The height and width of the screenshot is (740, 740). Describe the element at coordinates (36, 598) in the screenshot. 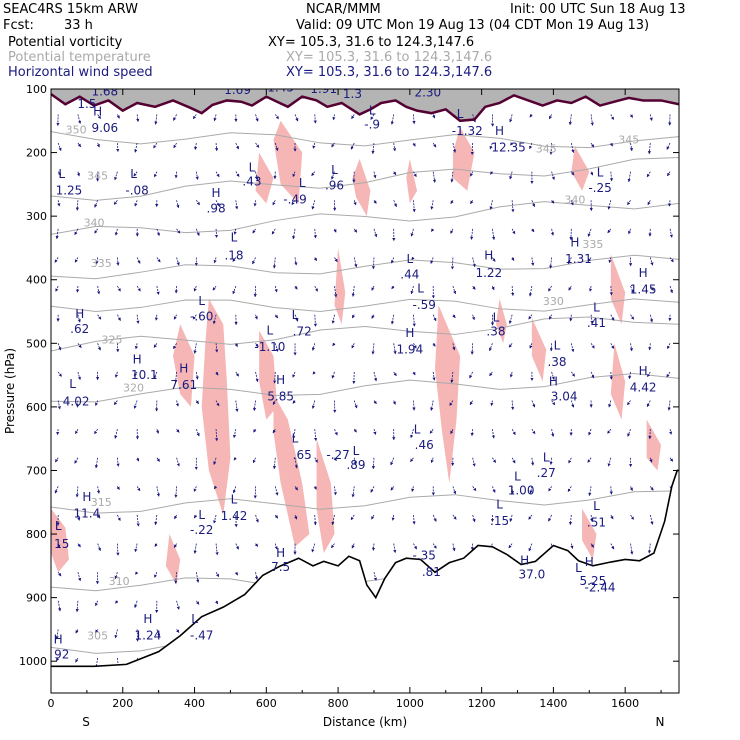

I see `y-axis-tick-label: 900` at that location.